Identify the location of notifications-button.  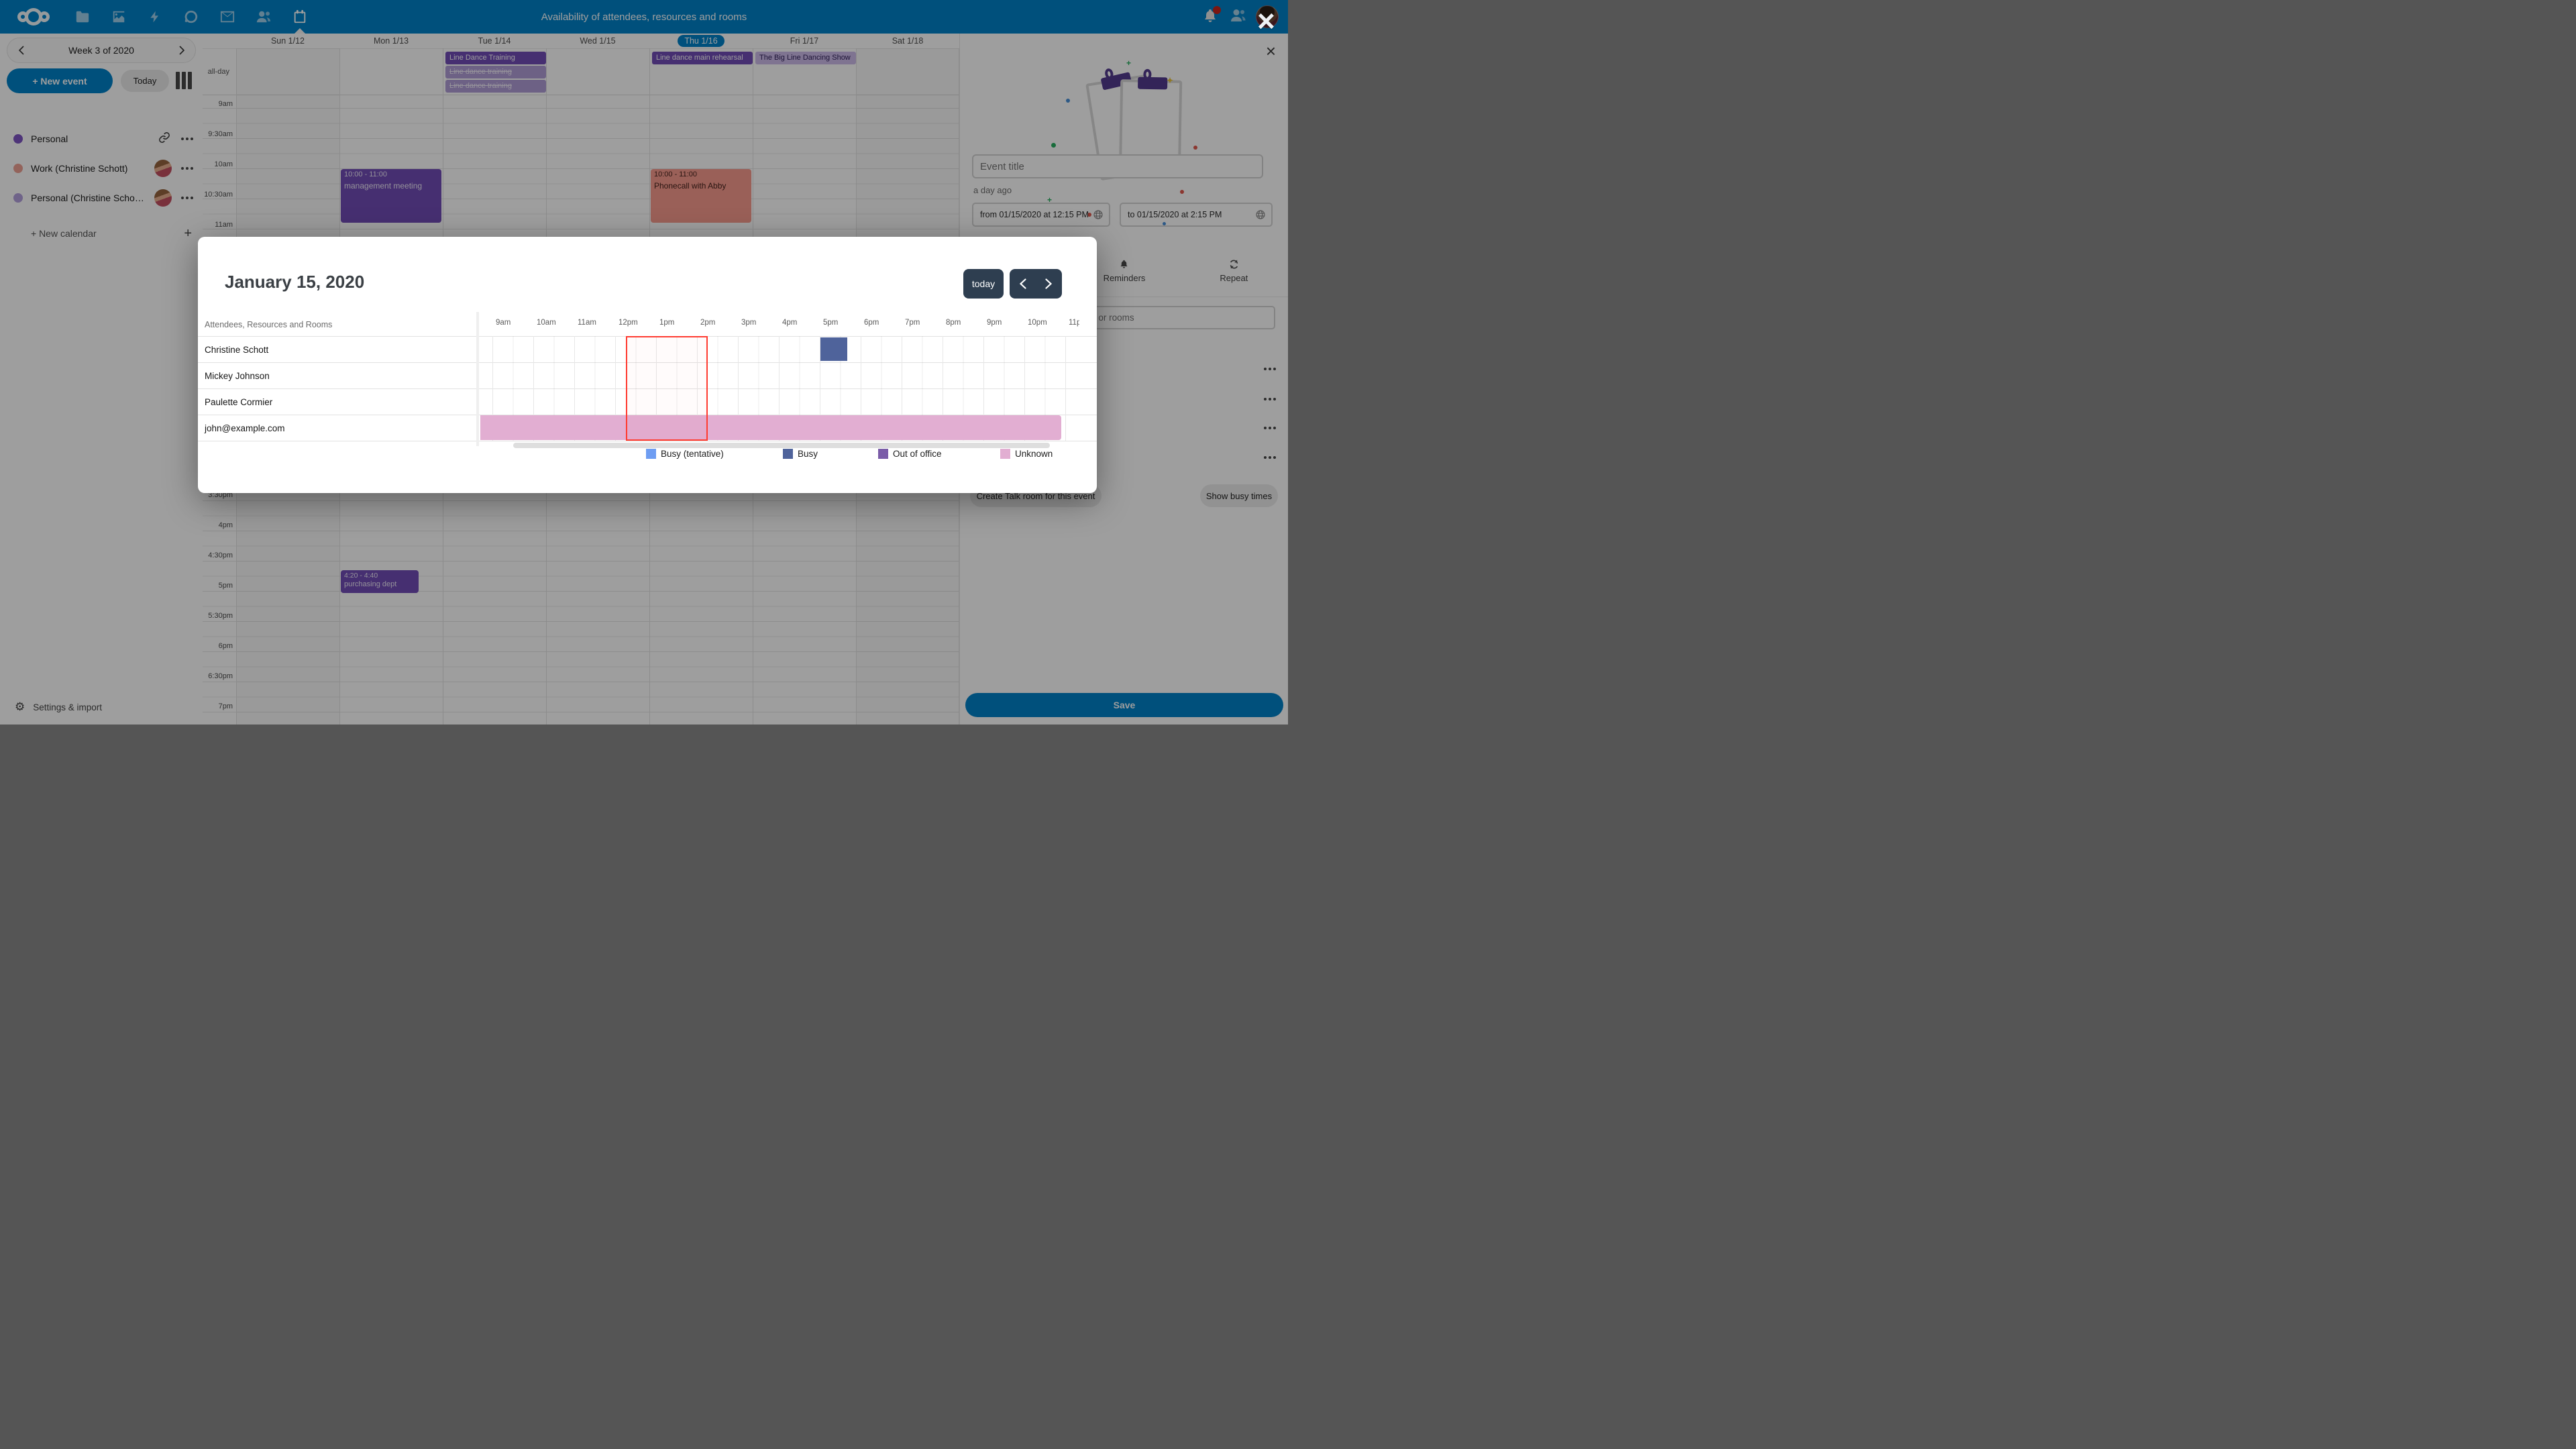
(1211, 15).